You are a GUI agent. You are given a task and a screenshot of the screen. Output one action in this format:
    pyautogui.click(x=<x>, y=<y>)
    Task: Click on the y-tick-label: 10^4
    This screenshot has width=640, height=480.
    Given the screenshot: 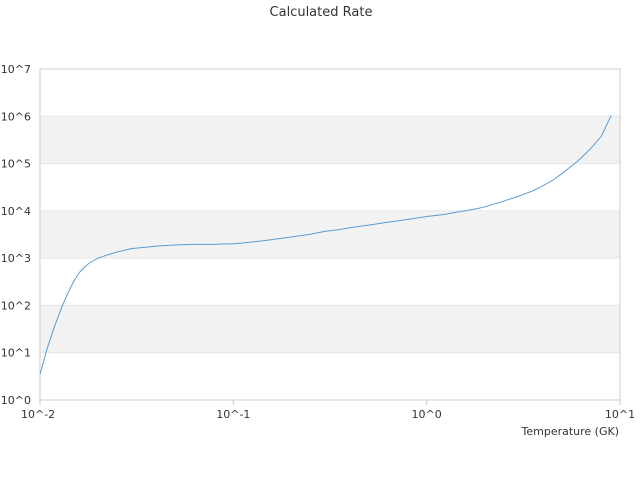 What is the action you would take?
    pyautogui.click(x=16, y=211)
    